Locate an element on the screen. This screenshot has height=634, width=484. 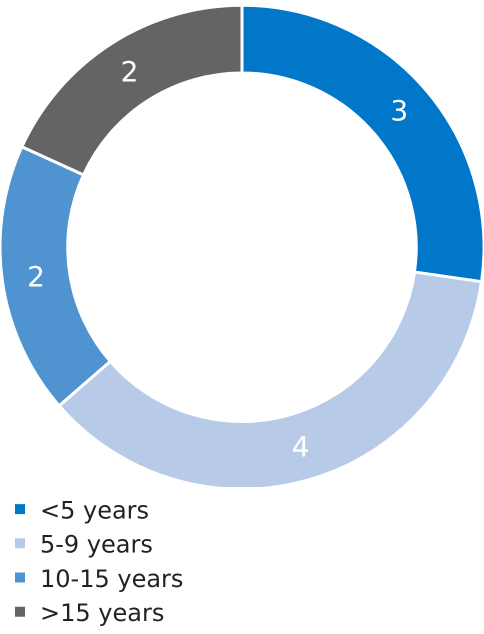
data-label: 4 is located at coordinates (301, 447).